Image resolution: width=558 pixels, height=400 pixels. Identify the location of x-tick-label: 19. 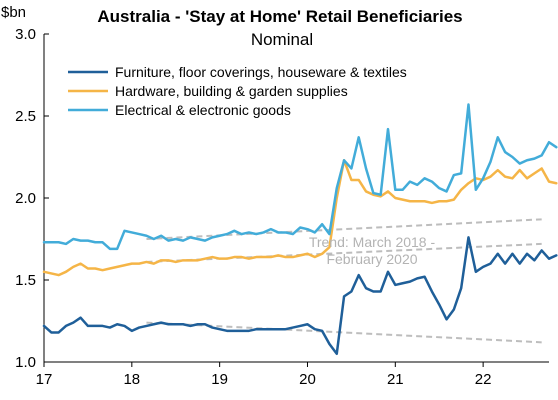
(219, 379).